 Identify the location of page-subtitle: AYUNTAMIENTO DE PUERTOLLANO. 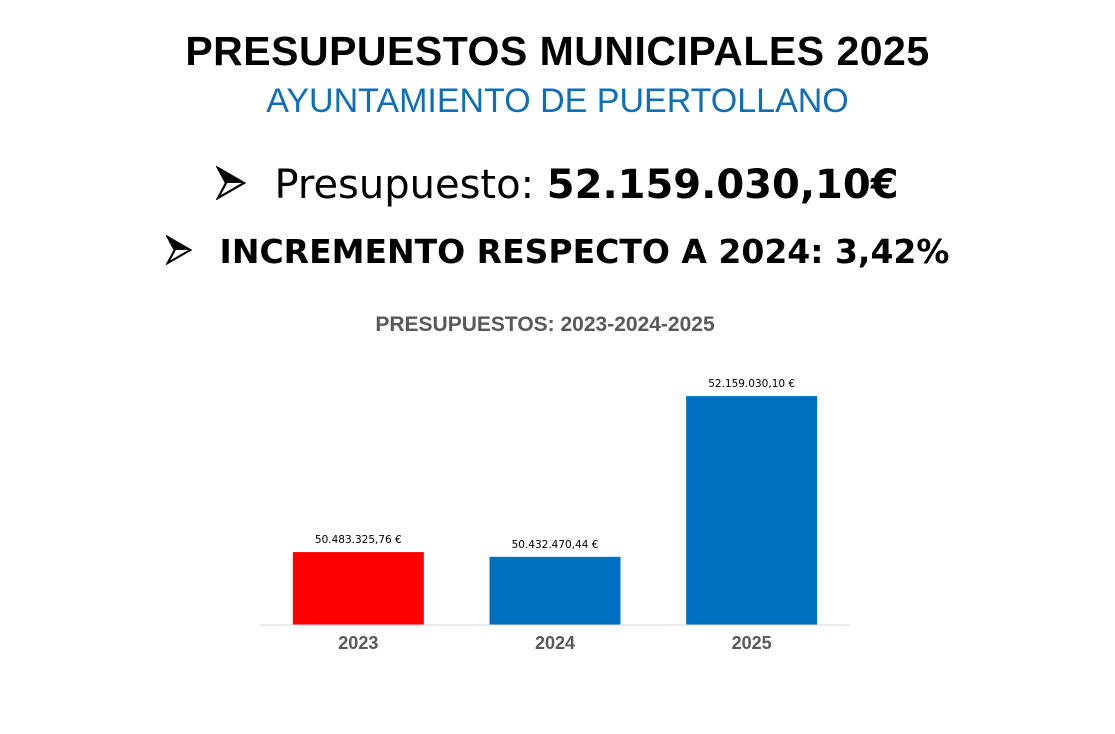
(557, 101).